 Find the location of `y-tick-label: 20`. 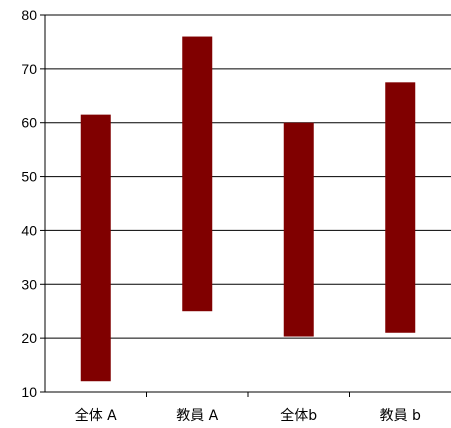

y-tick-label: 20 is located at coordinates (29, 338).